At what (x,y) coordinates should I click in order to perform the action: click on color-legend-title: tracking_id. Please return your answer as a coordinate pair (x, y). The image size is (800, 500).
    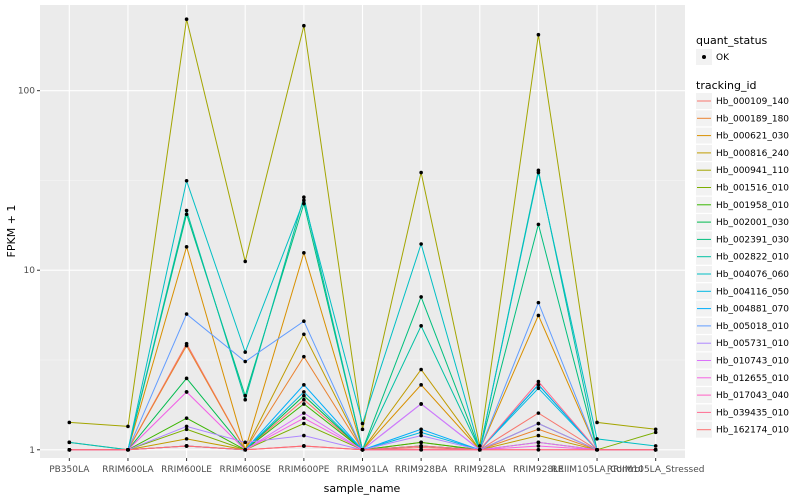
    Looking at the image, I should click on (726, 85).